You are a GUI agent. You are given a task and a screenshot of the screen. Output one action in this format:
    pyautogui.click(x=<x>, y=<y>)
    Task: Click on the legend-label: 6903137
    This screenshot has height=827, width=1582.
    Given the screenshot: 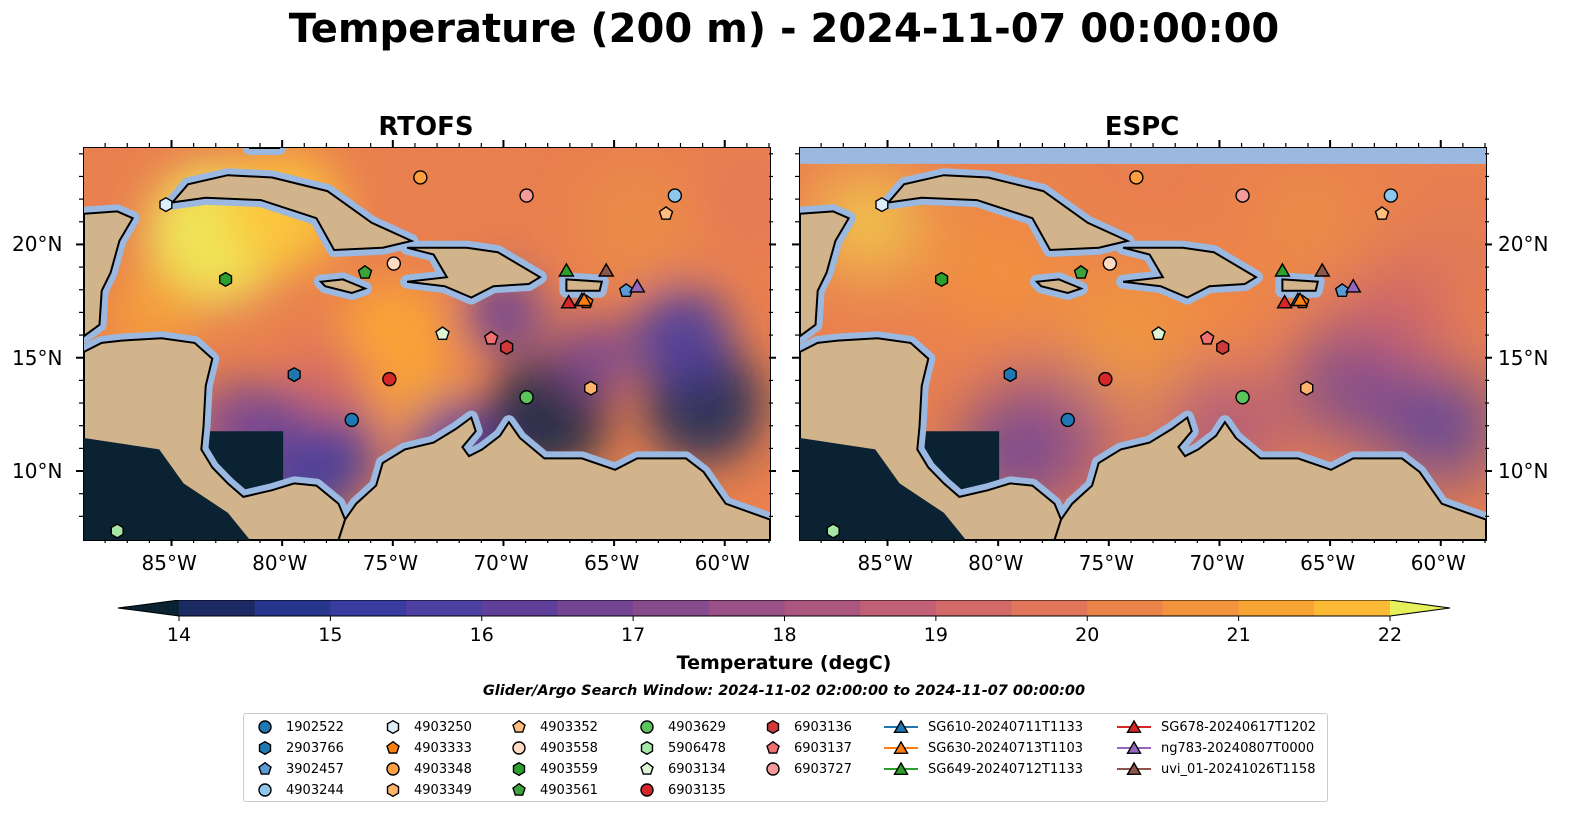 What is the action you would take?
    pyautogui.click(x=823, y=748)
    